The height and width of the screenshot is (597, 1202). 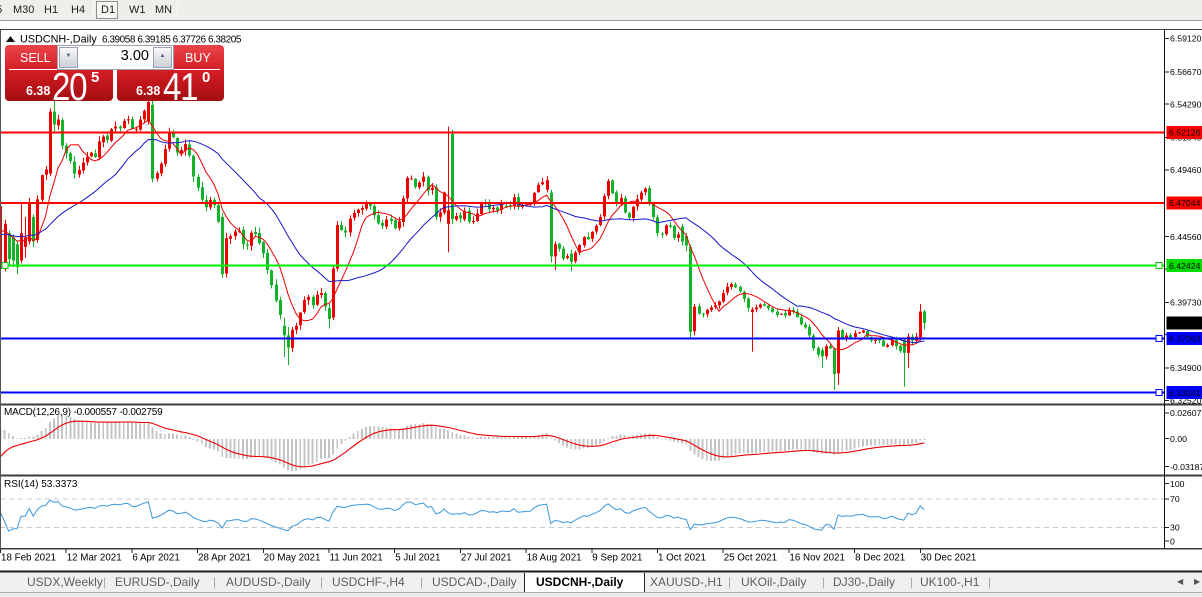 I want to click on svg-text: 11 Jun 2021, so click(x=356, y=558).